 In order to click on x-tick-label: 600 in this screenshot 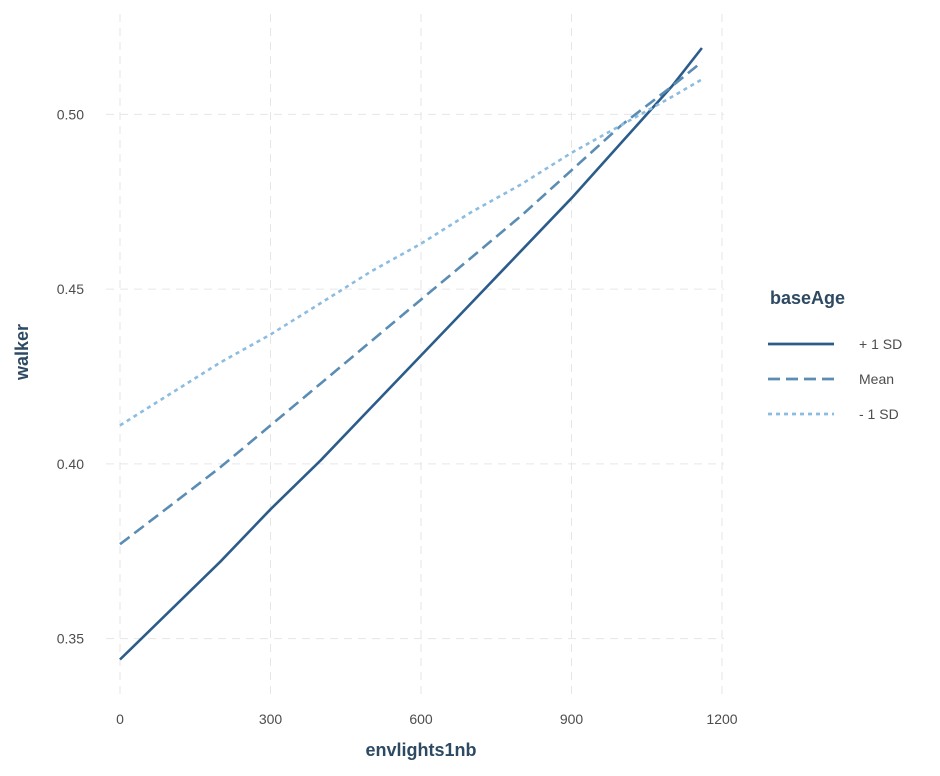, I will do `click(421, 719)`.